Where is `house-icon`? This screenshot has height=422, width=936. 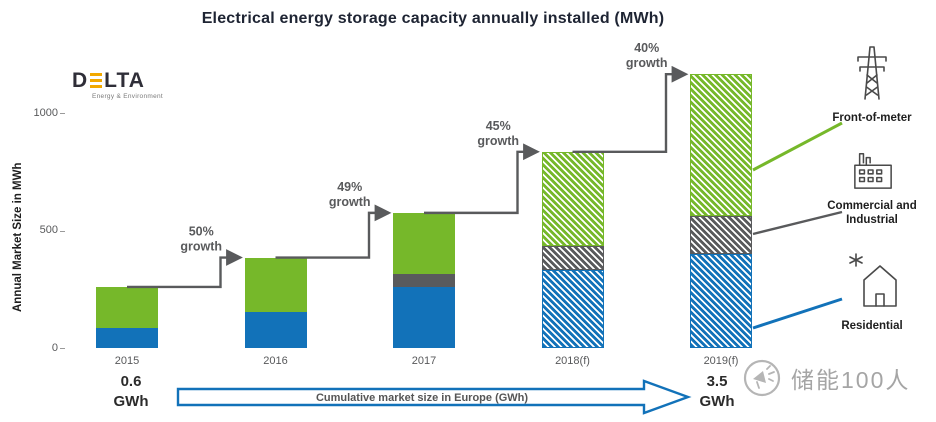
house-icon is located at coordinates (872, 280).